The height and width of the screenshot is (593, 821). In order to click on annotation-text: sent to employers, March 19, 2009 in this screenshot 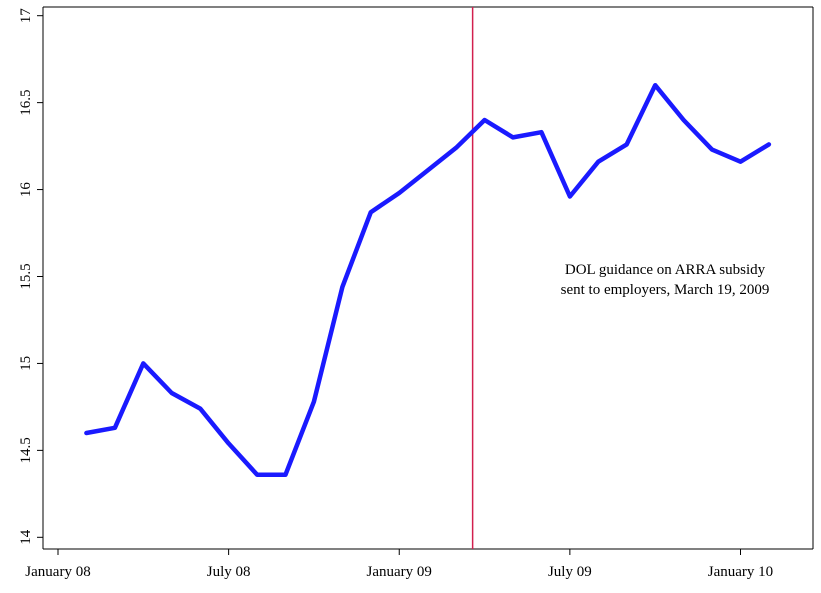, I will do `click(665, 290)`.